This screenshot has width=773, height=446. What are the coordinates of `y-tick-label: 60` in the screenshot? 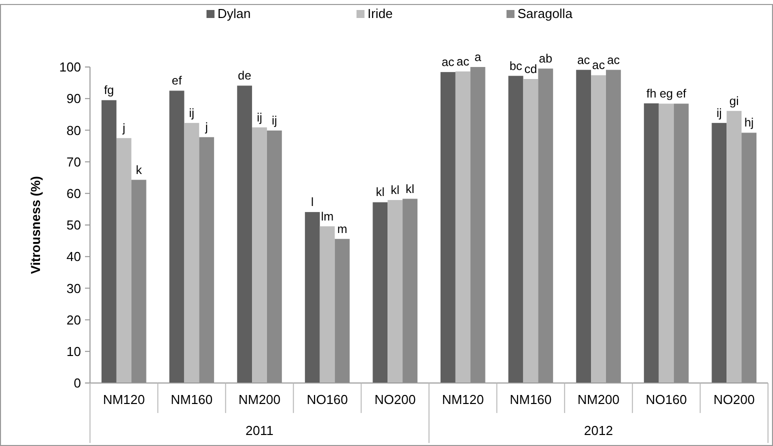 It's located at (73, 193).